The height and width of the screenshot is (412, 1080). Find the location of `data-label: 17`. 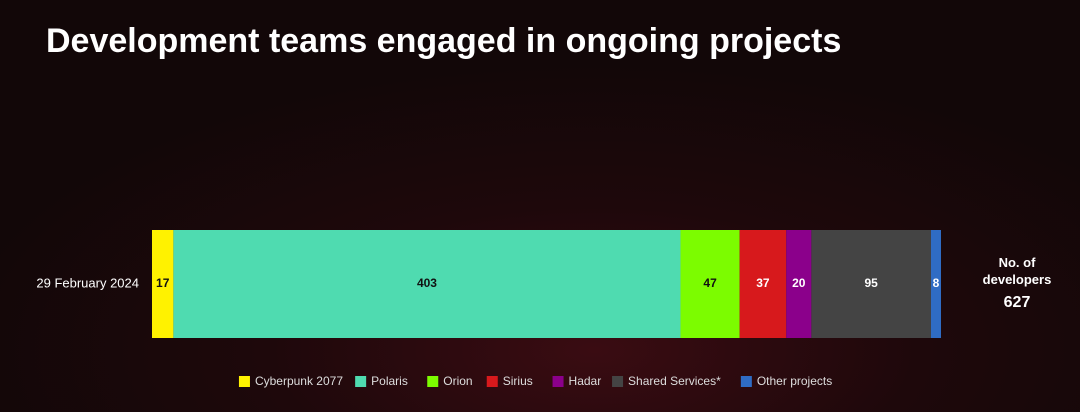

data-label: 17 is located at coordinates (163, 283).